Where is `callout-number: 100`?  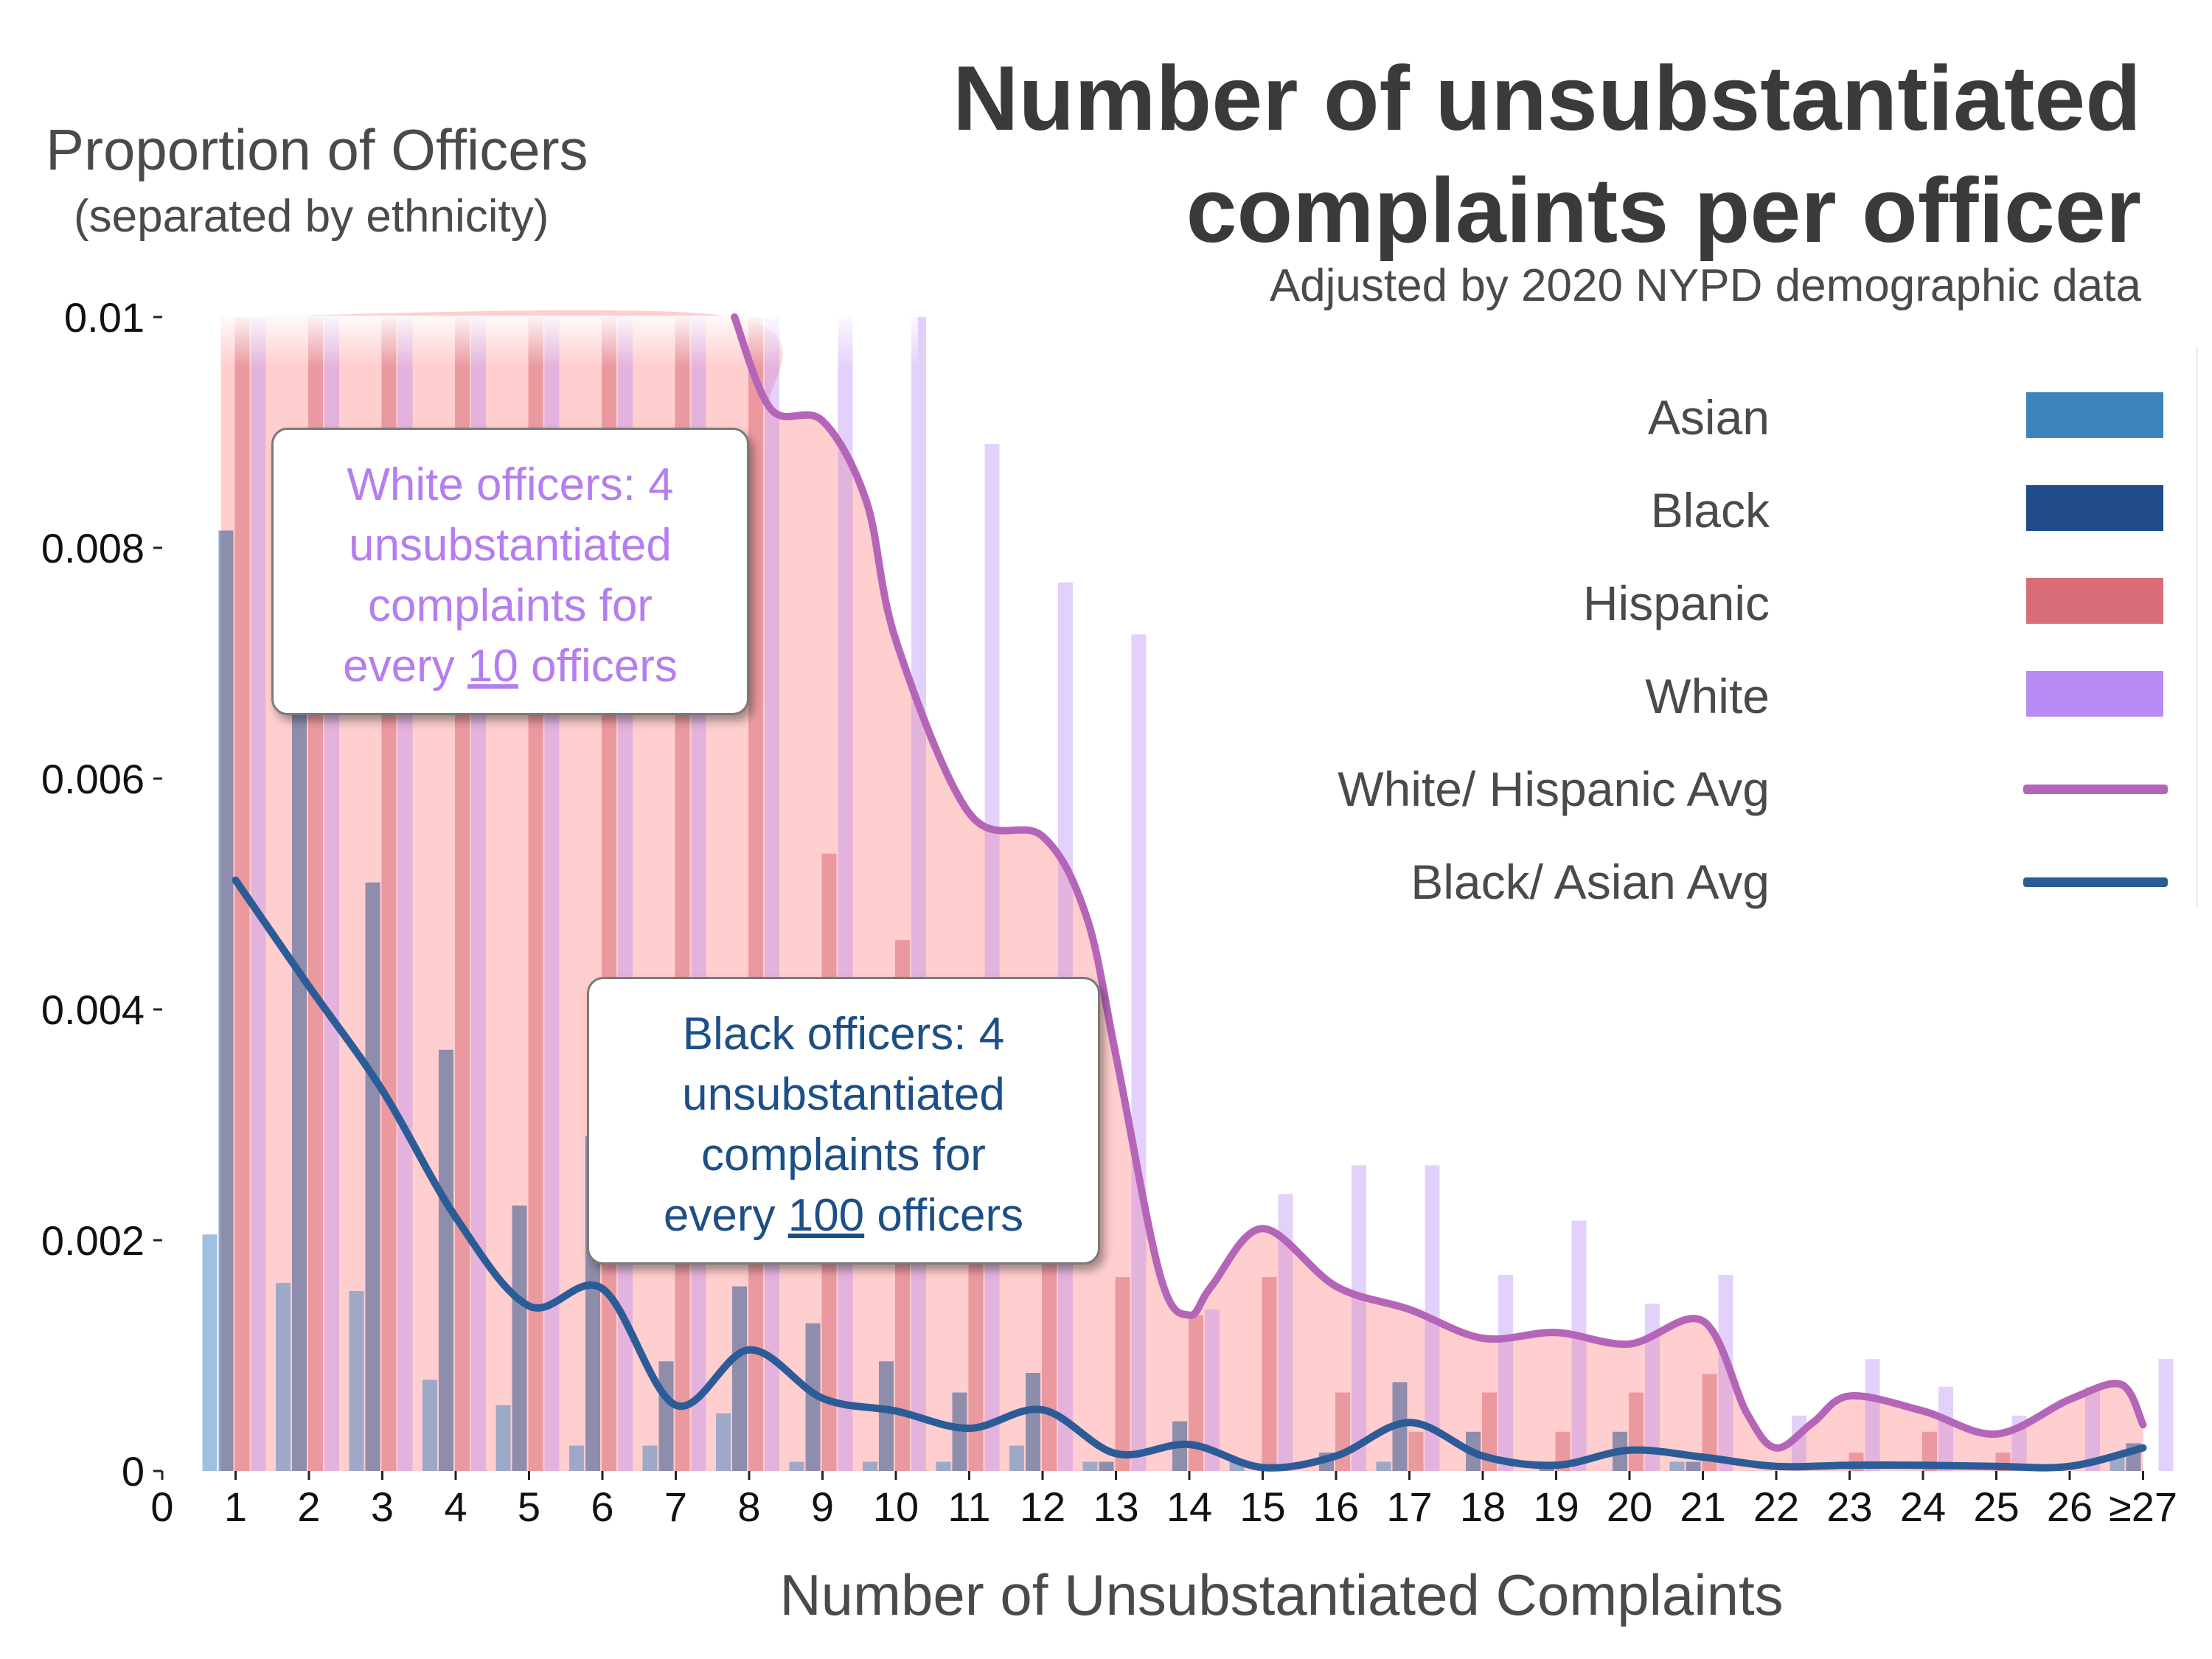
callout-number: 100 is located at coordinates (826, 1215).